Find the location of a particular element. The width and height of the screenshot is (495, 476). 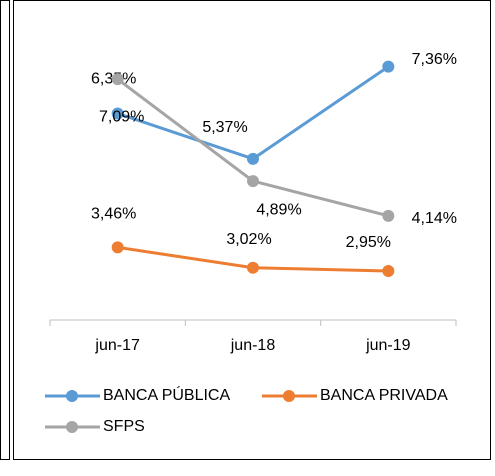

side-panel is located at coordinates (5, 230).